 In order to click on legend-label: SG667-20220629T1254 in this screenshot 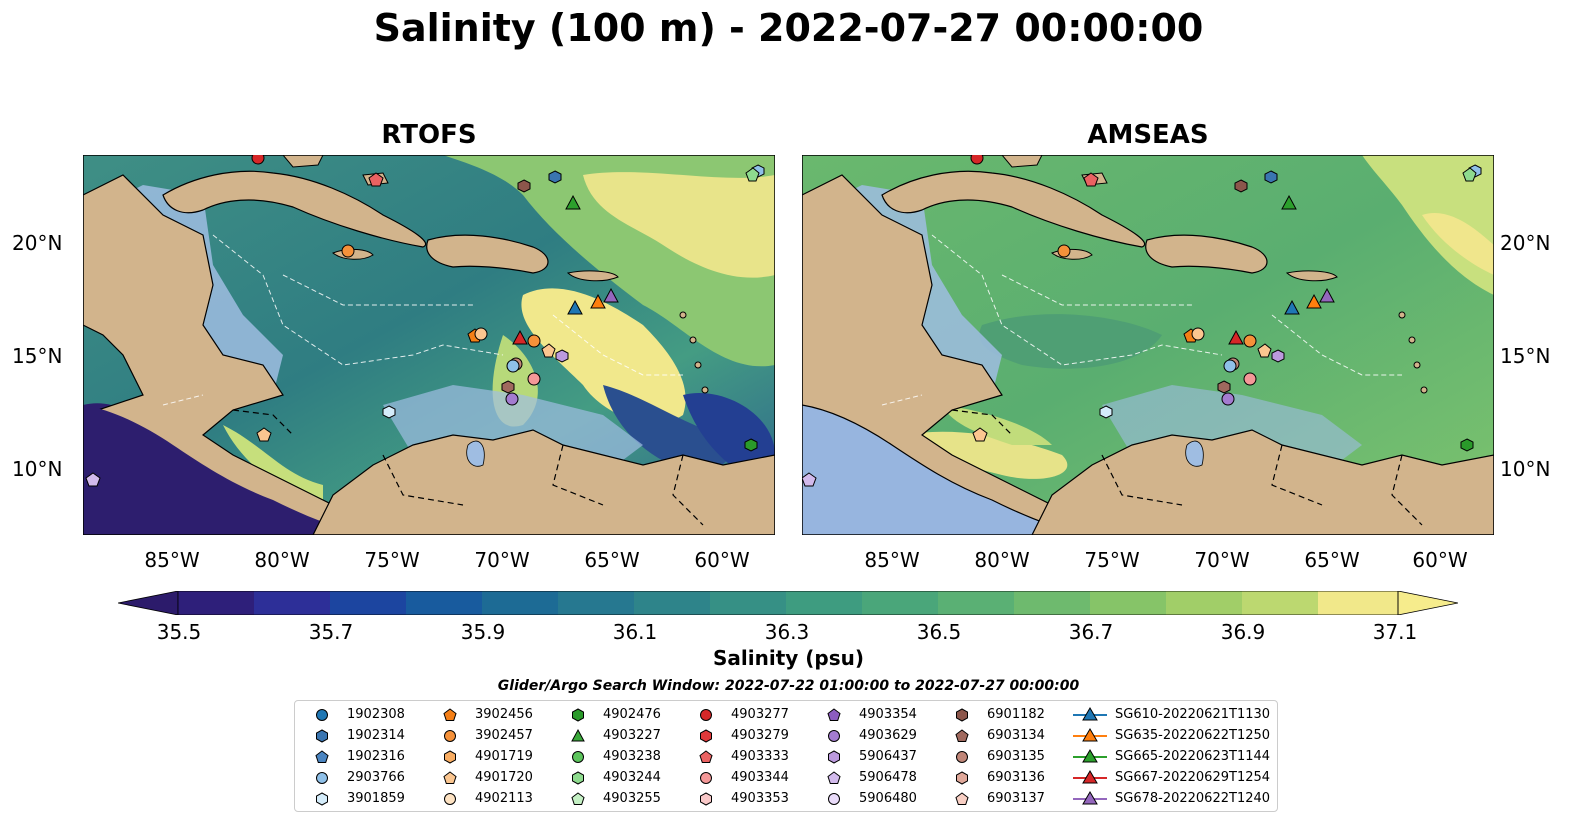, I will do `click(1193, 777)`.